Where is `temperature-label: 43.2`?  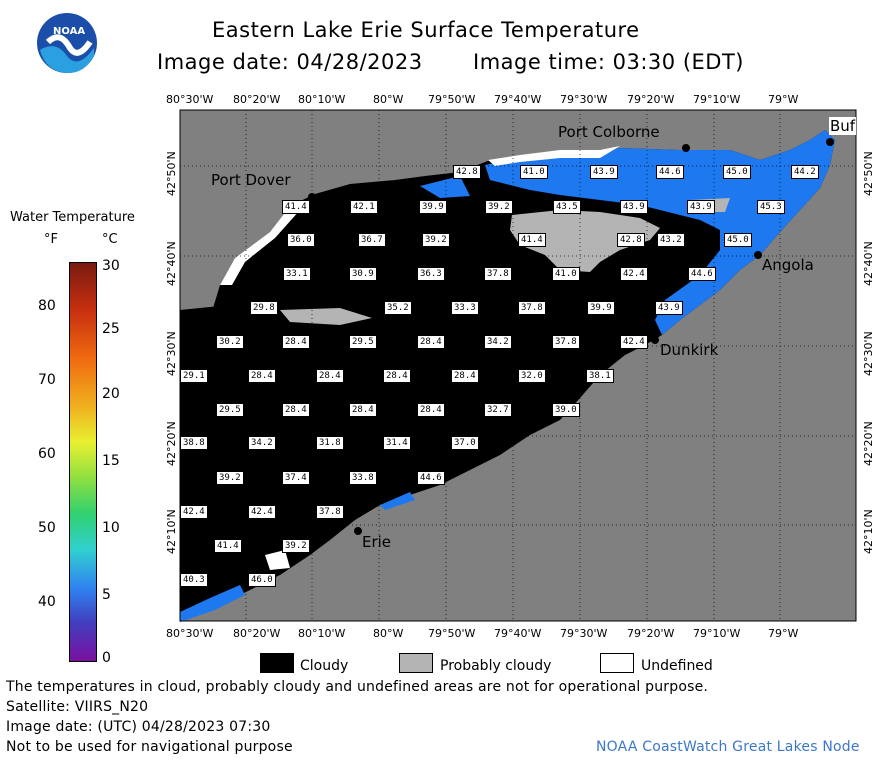 temperature-label: 43.2 is located at coordinates (671, 240).